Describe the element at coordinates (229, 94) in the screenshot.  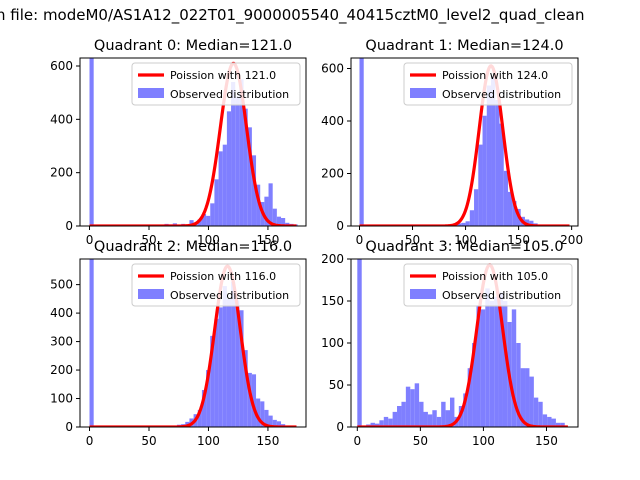
I see `legend-entry-observed: Observed distribution` at that location.